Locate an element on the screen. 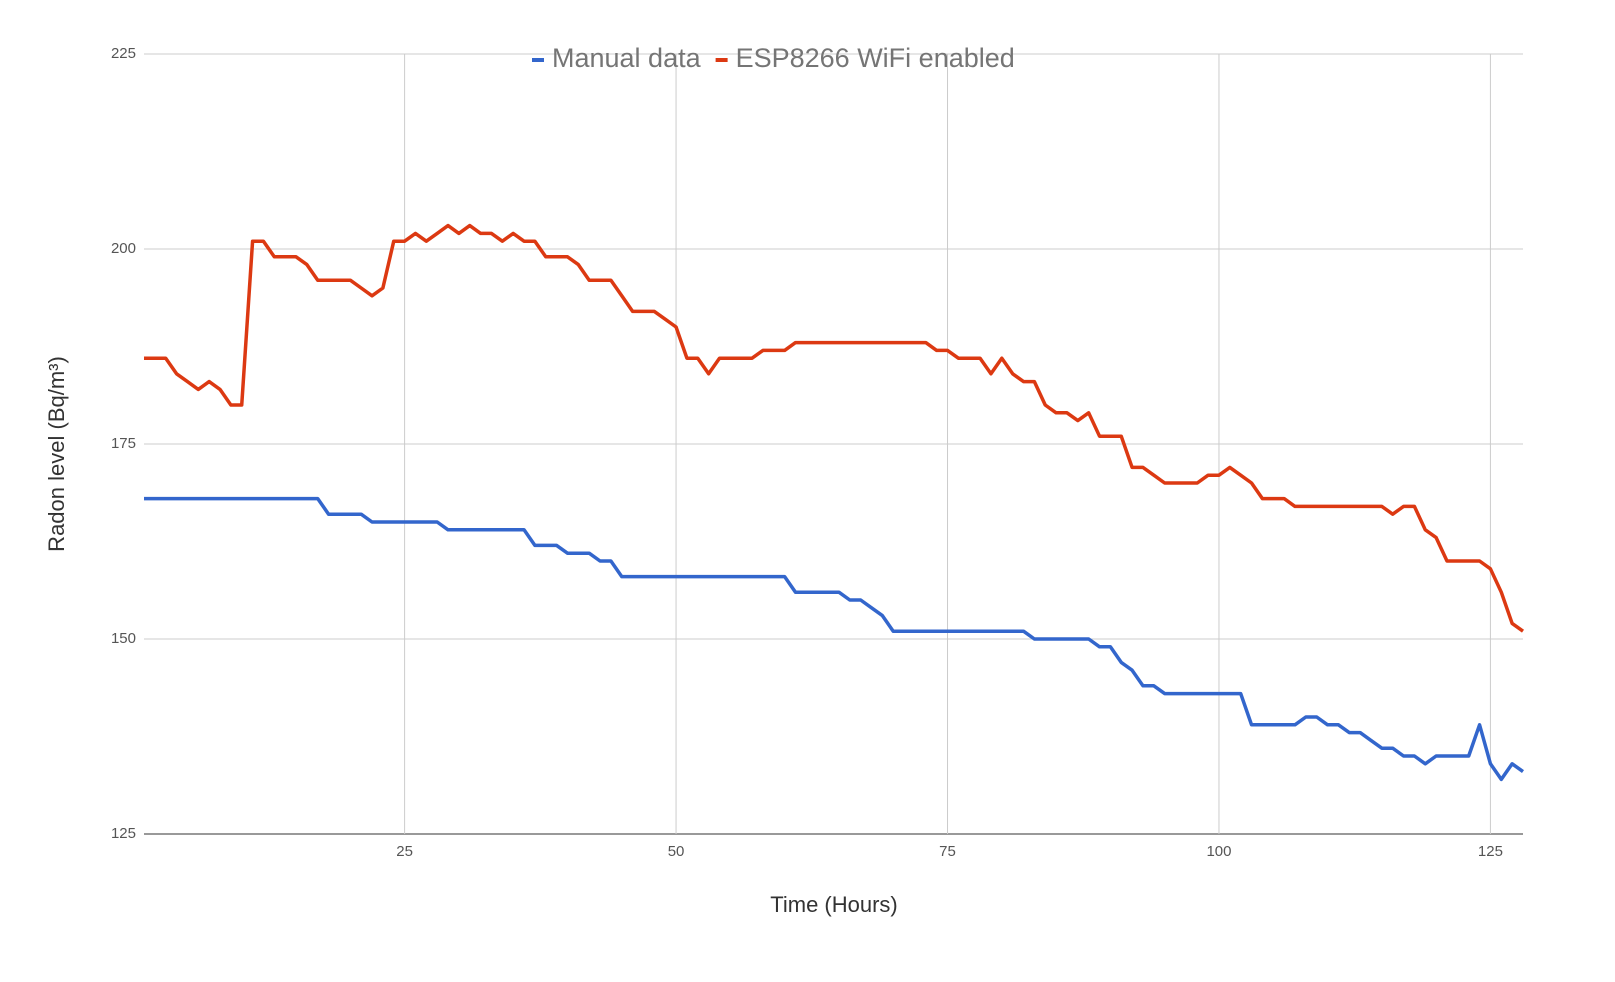 Image resolution: width=1615 pixels, height=982 pixels. x-tick-label: 125 is located at coordinates (1490, 851).